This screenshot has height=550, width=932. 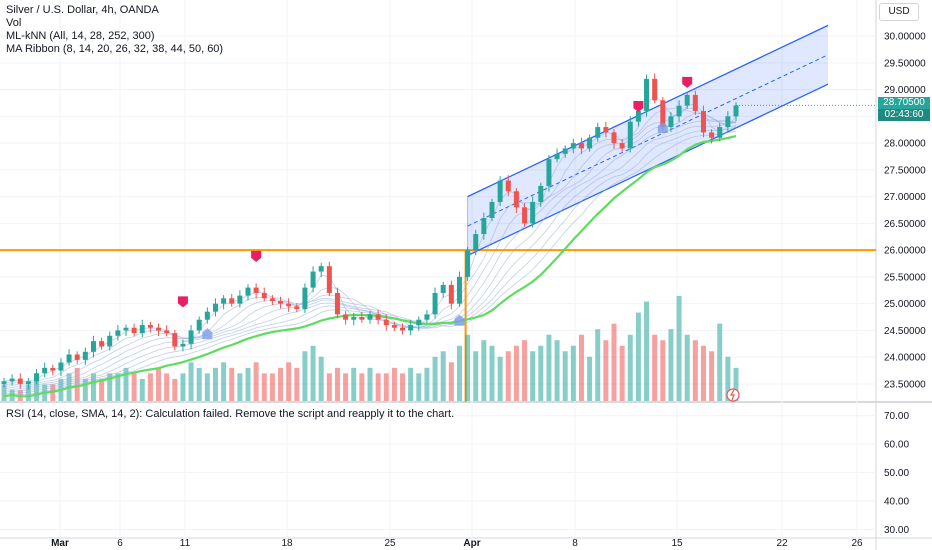 What do you see at coordinates (905, 197) in the screenshot?
I see `price-tick-label: 27.00000` at bounding box center [905, 197].